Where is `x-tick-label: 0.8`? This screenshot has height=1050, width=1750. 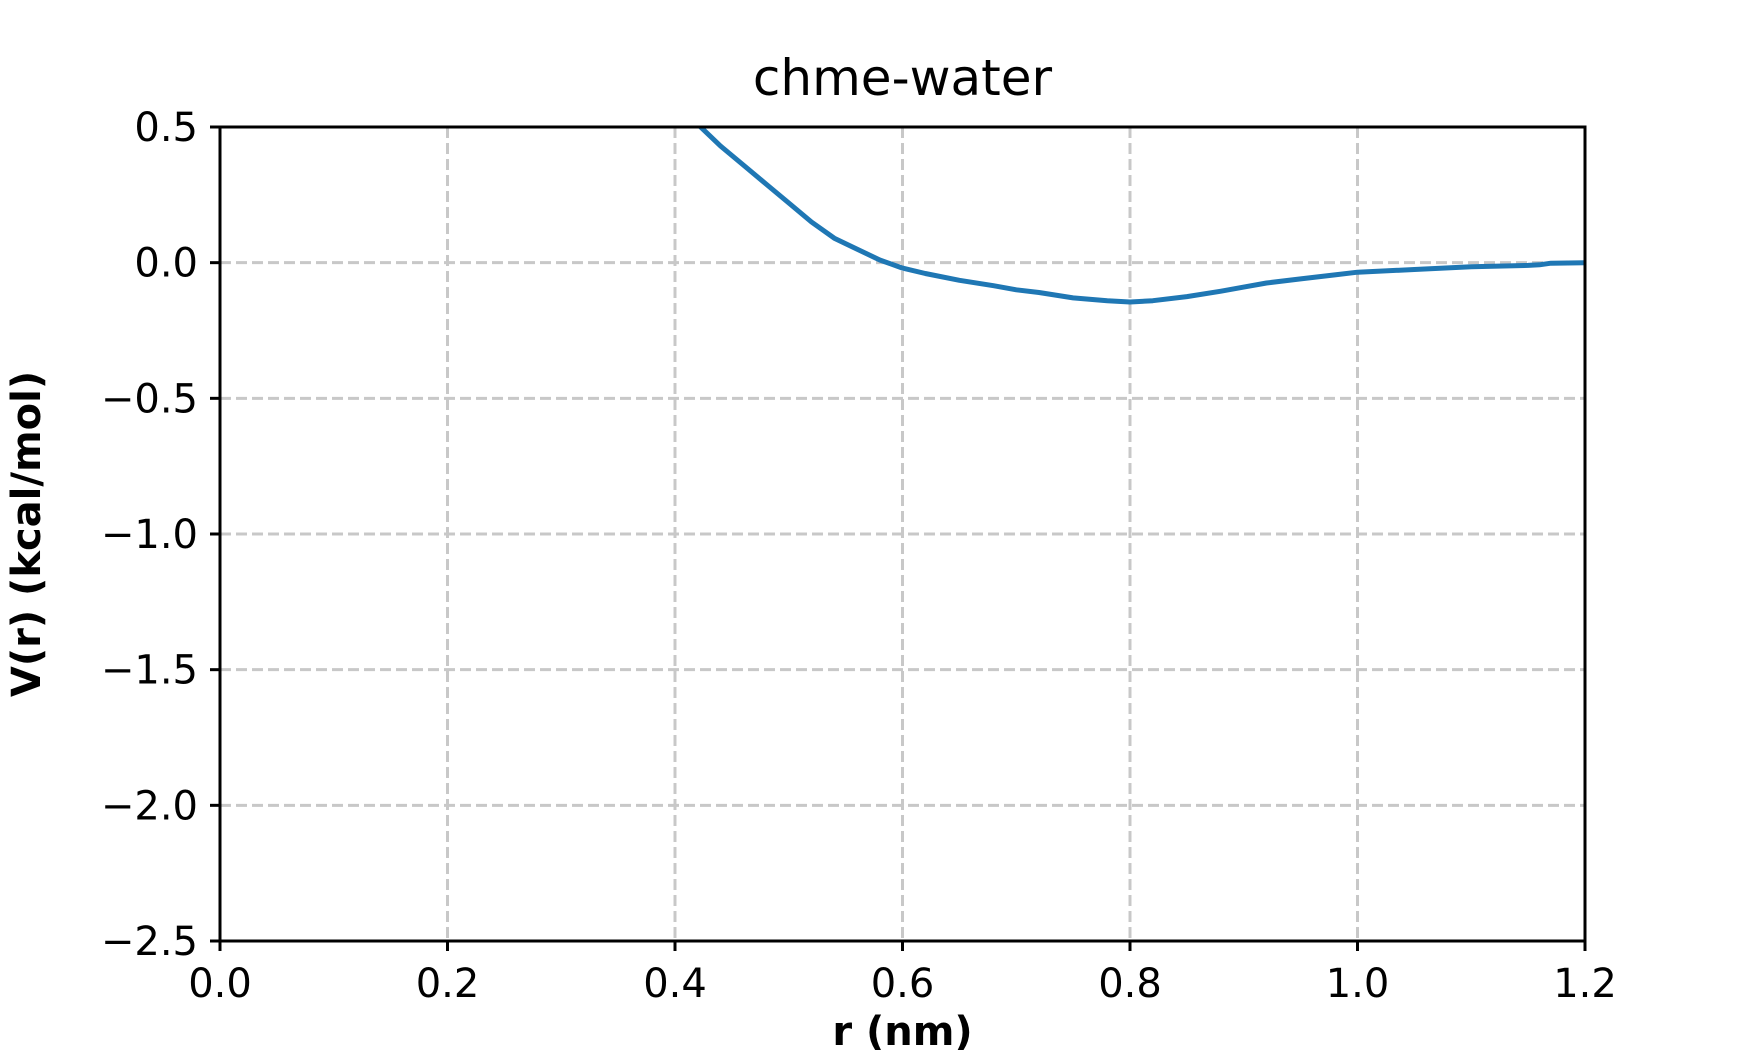 x-tick-label: 0.8 is located at coordinates (1130, 984).